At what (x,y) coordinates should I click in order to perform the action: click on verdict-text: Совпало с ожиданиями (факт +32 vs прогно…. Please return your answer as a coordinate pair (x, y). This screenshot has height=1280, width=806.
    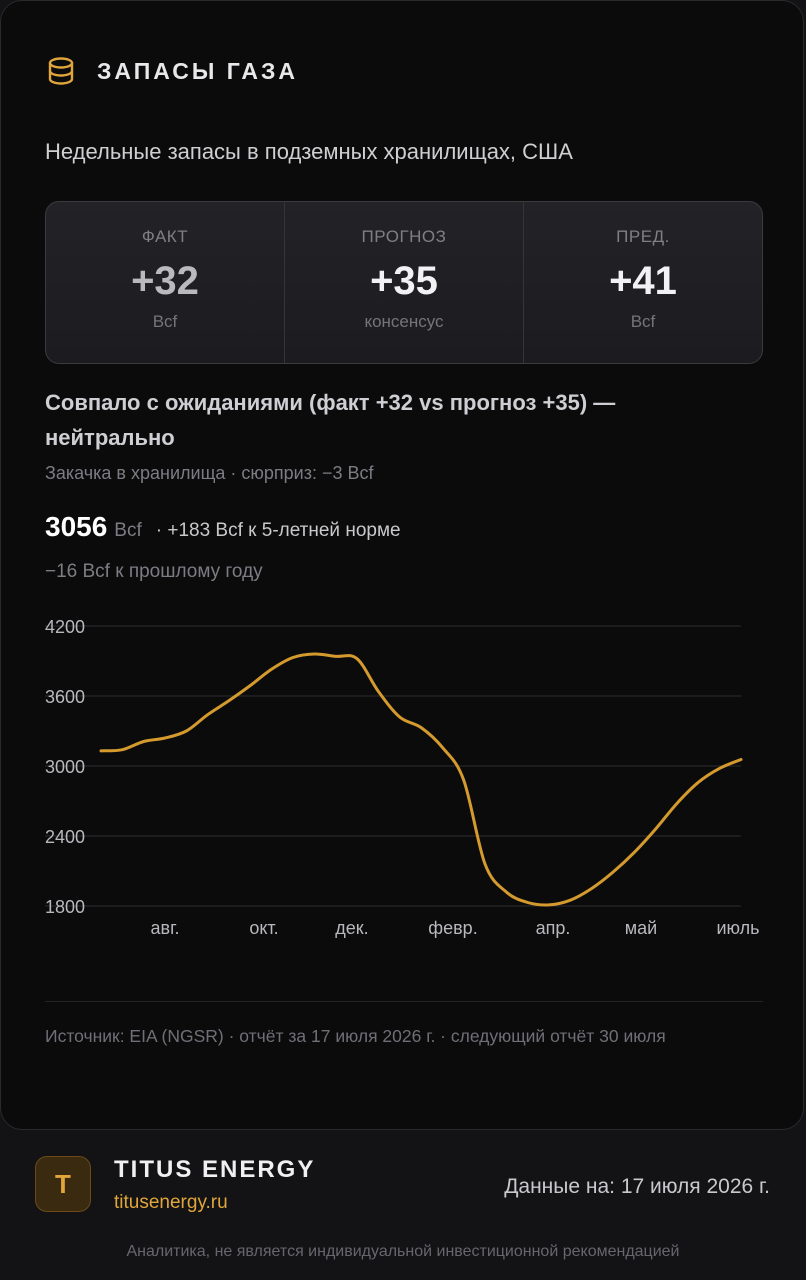
    Looking at the image, I should click on (330, 420).